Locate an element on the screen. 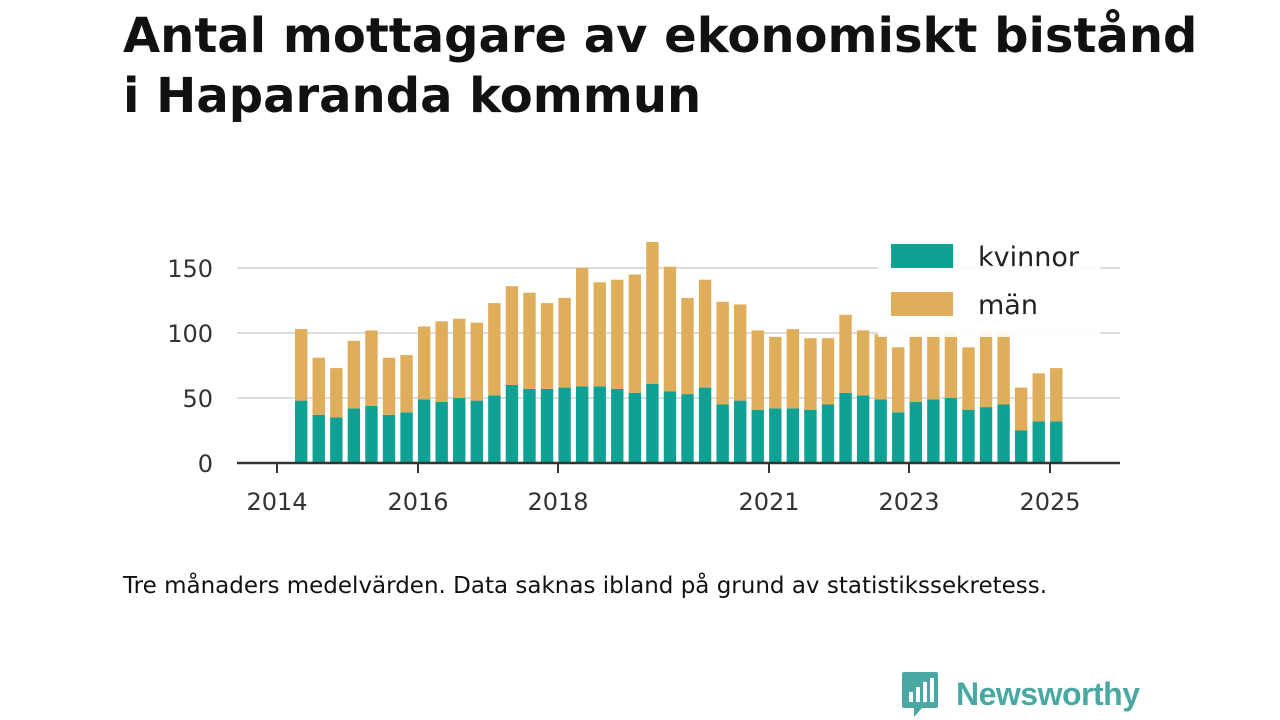 The image size is (1280, 720). brand-name: Newsworthy is located at coordinates (1048, 693).